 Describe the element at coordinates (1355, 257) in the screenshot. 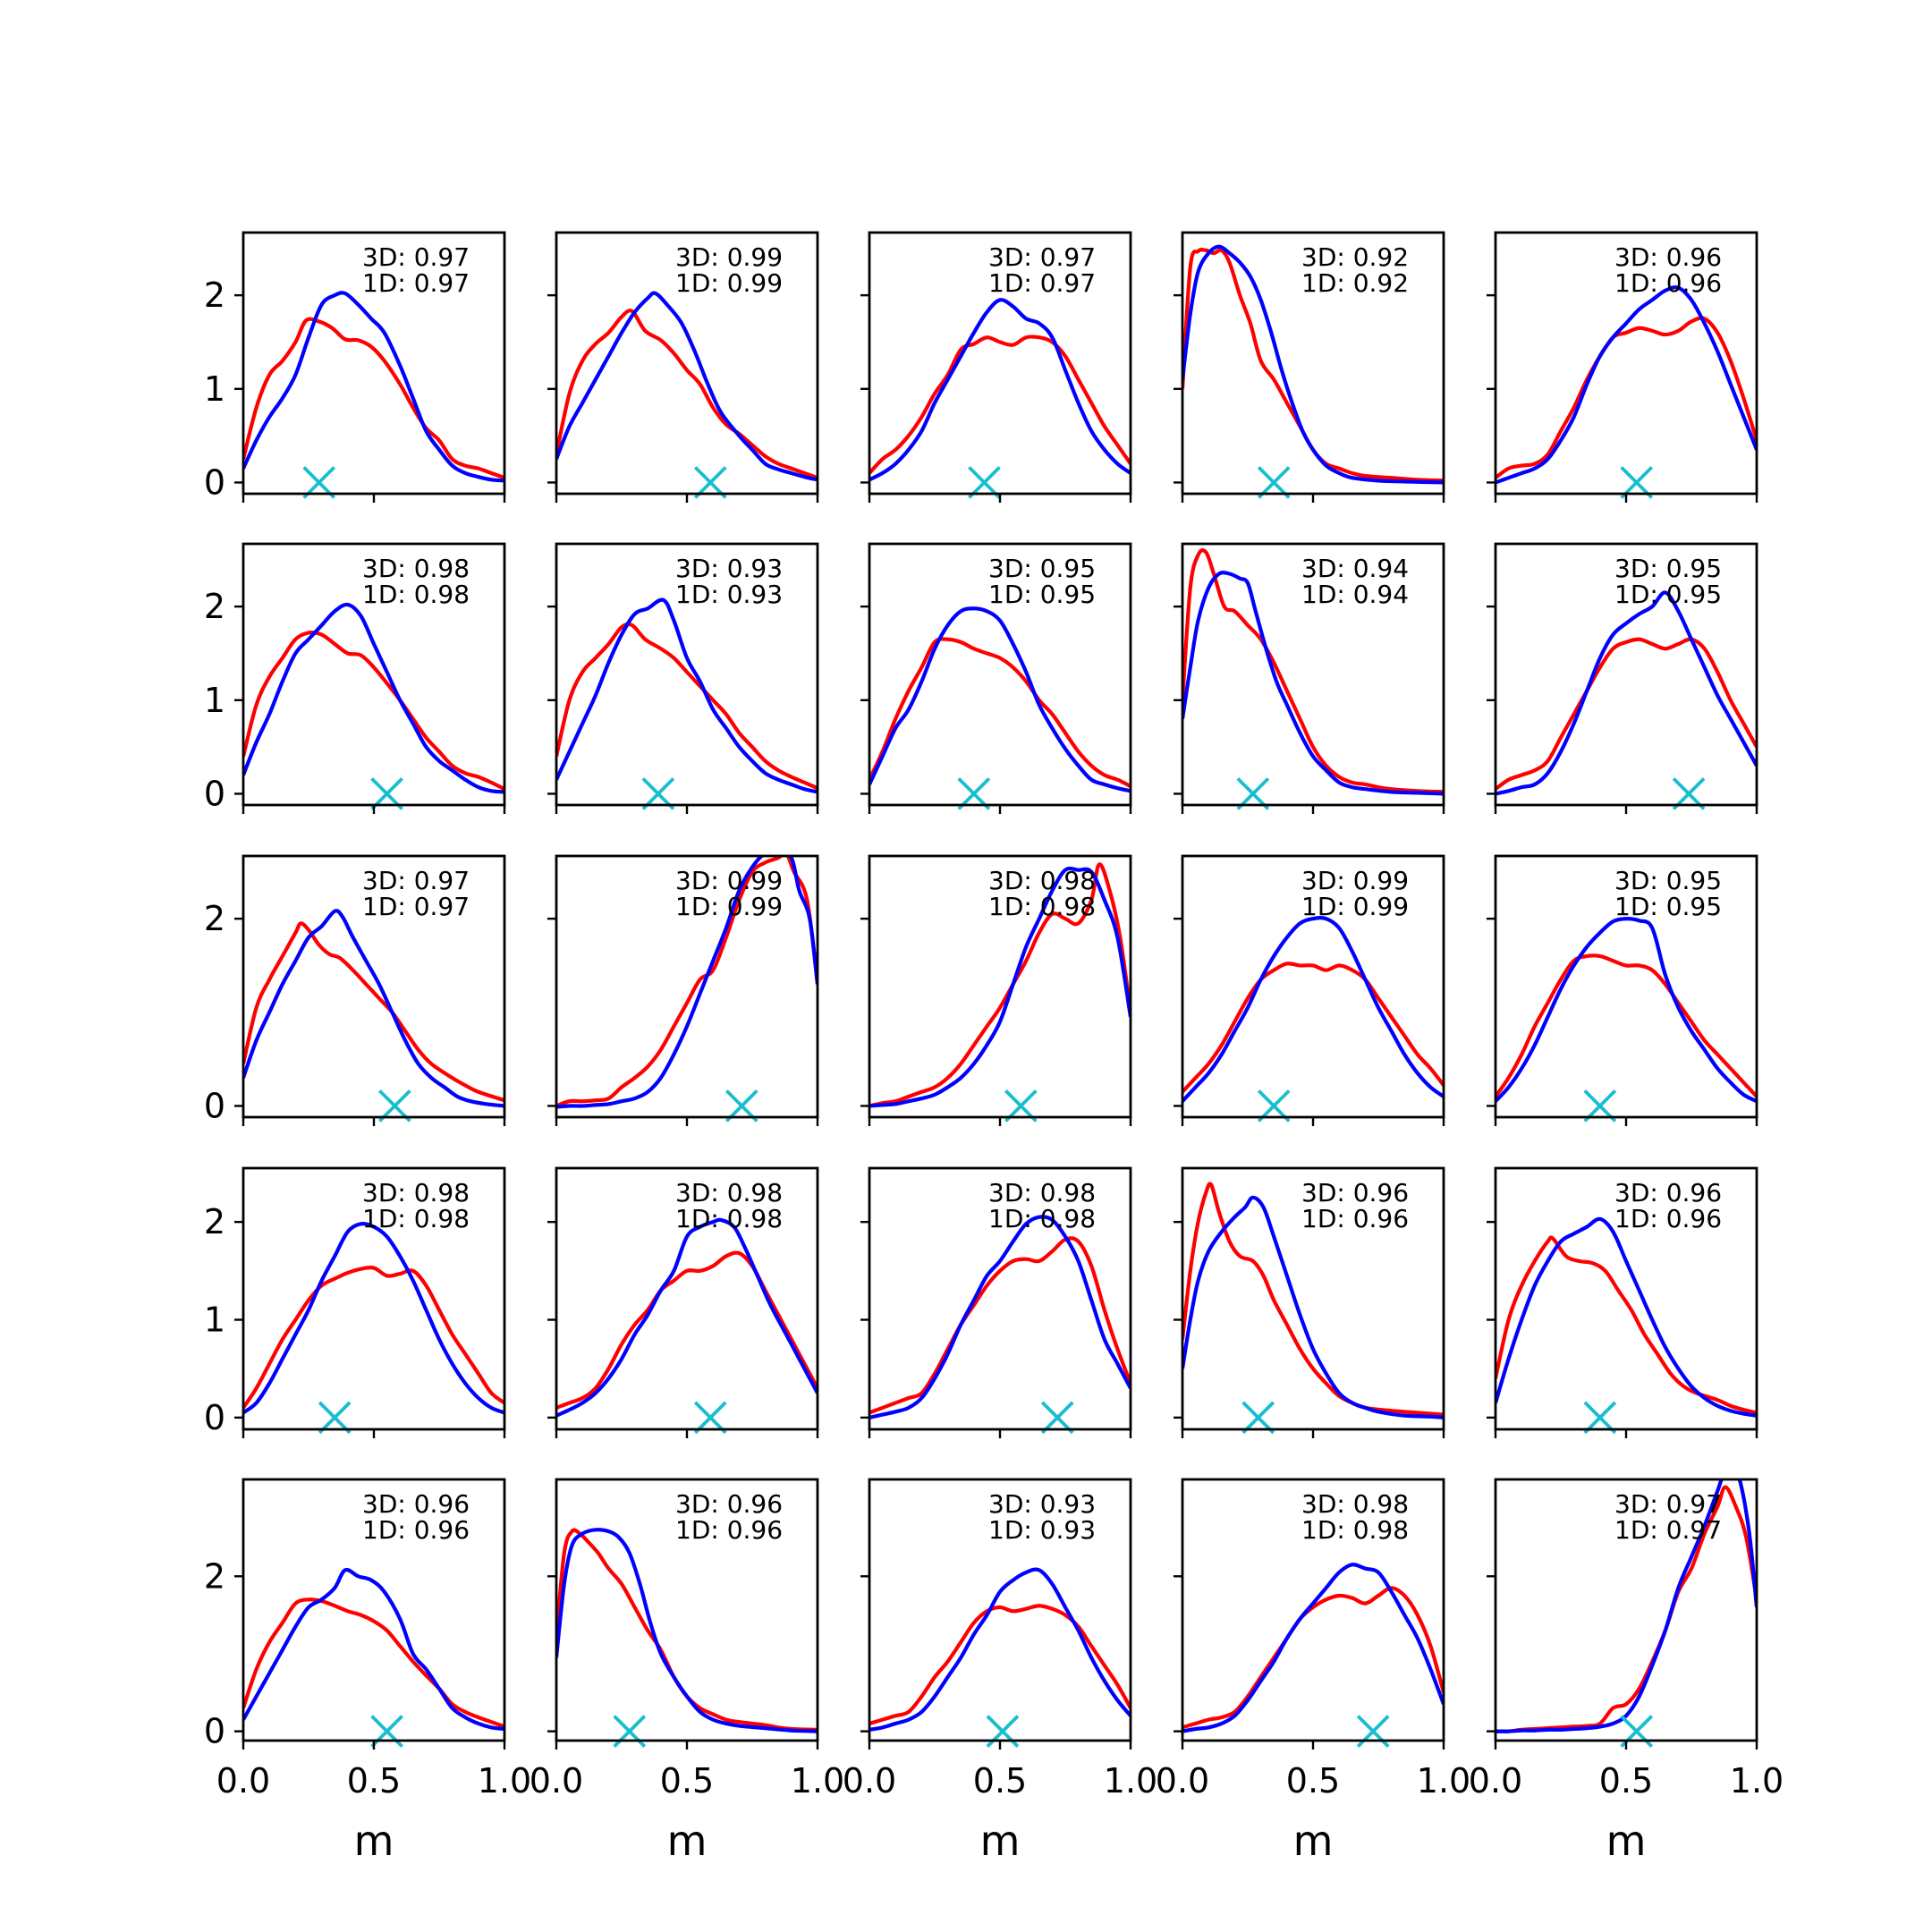

I see `score-3d-label: 3D: 0.92` at that location.